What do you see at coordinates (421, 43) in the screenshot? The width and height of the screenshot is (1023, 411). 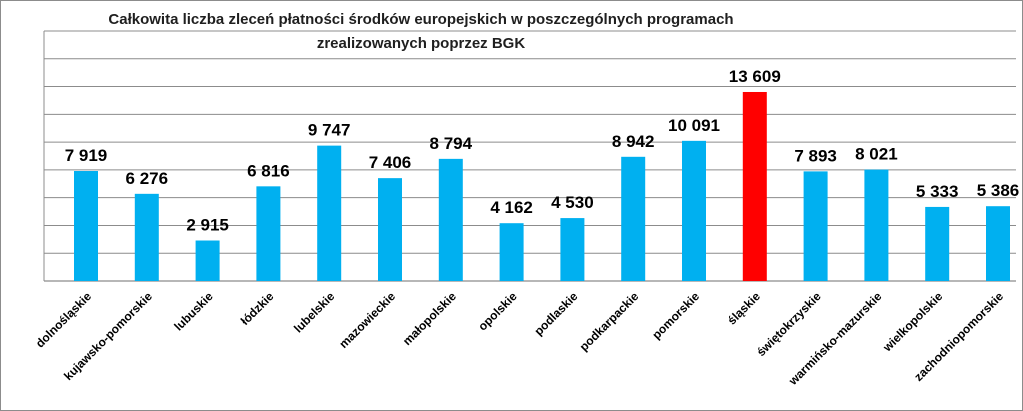 I see `chart-title-line-2: zrealizowanych poprzez BGK` at bounding box center [421, 43].